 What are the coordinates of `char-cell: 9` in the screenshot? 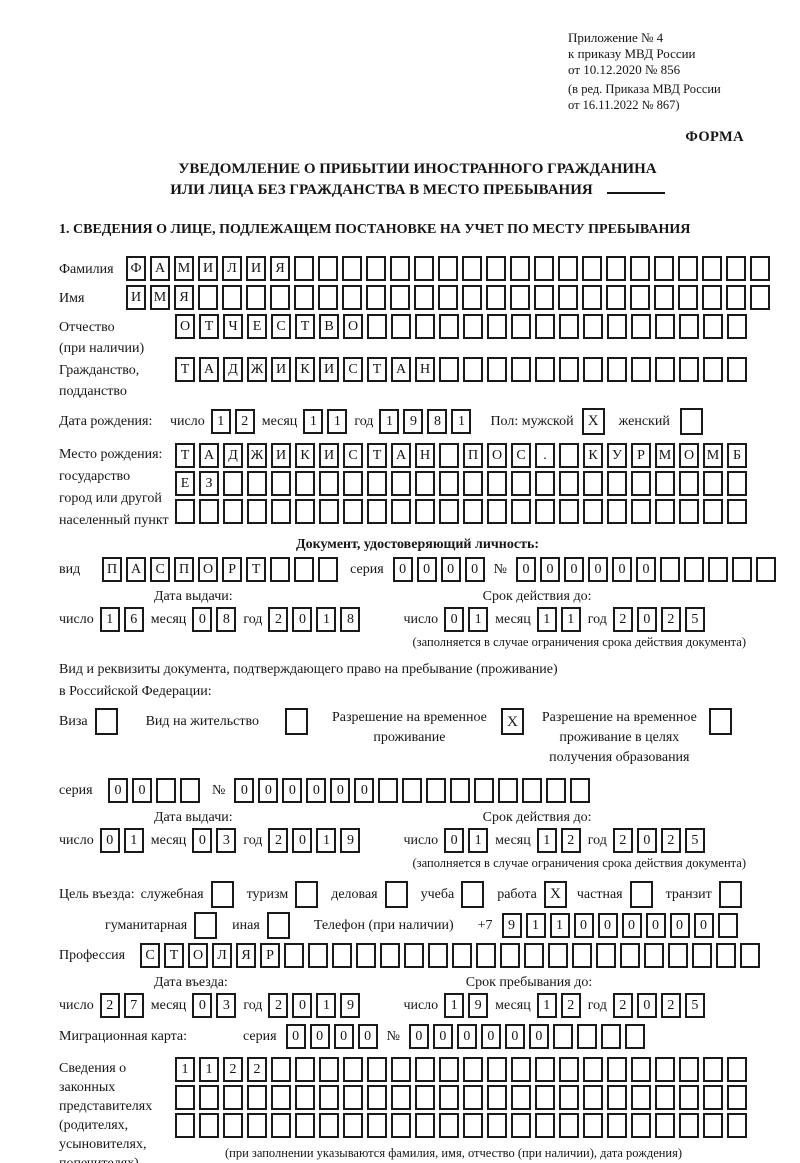 It's located at (478, 1005).